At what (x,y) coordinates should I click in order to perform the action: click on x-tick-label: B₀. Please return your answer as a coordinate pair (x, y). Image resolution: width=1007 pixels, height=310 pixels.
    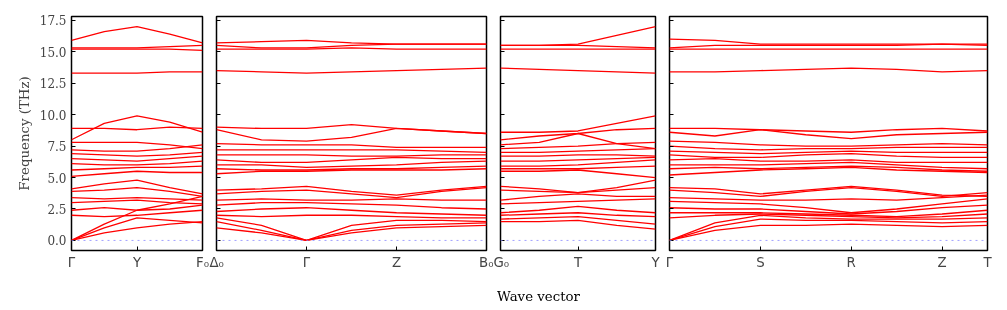
    Looking at the image, I should click on (486, 262).